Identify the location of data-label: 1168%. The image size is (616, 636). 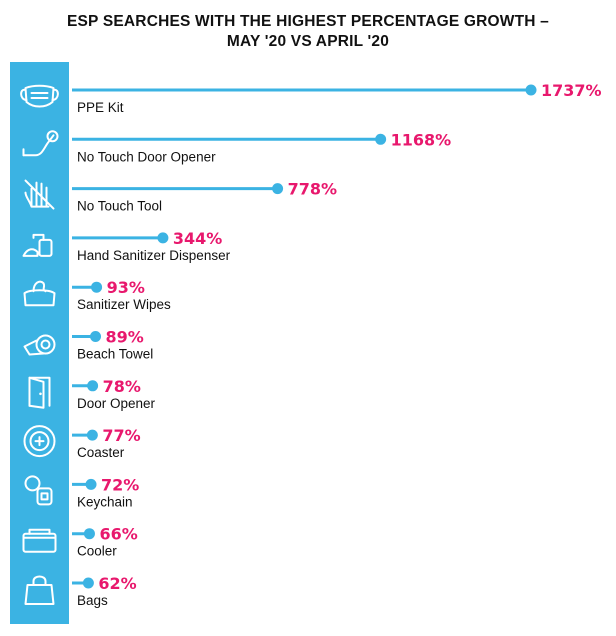
(421, 139).